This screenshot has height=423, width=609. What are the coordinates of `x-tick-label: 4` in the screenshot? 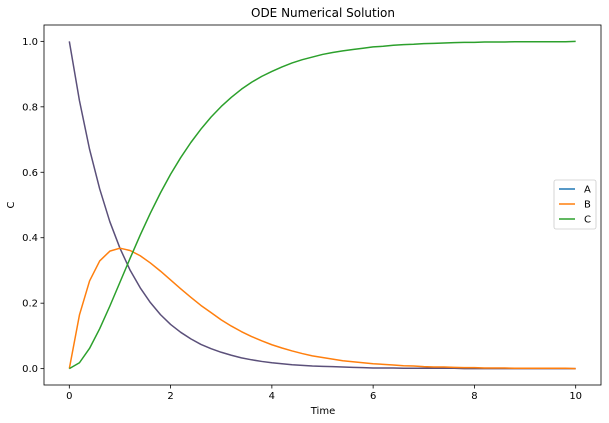 It's located at (272, 396).